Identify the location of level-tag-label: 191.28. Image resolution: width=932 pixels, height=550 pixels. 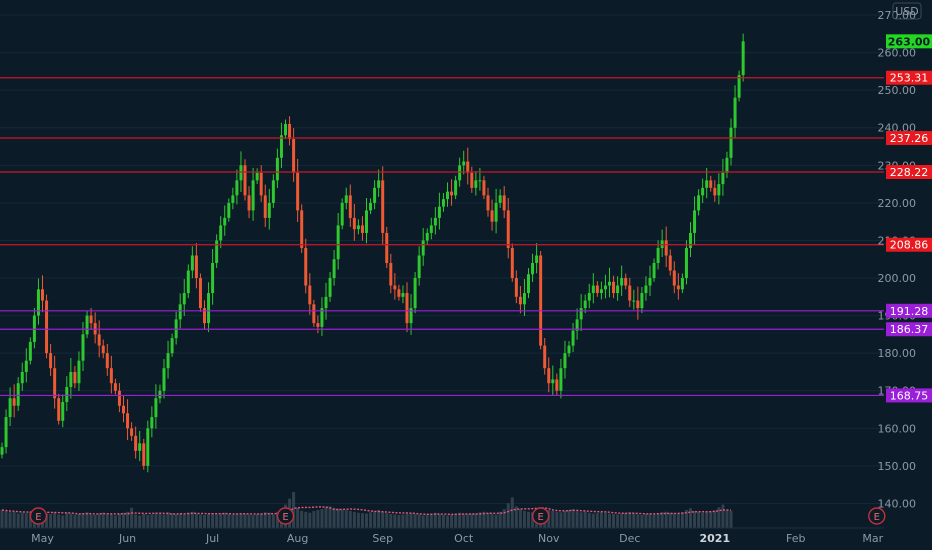
(909, 311).